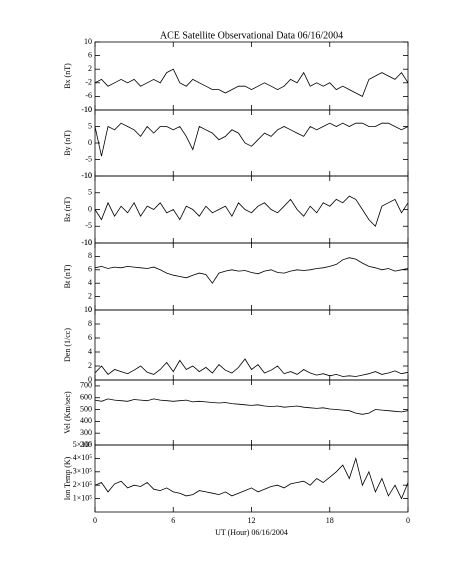 The width and height of the screenshot is (453, 566). Describe the element at coordinates (86, 397) in the screenshot. I see `y-tick-label: 600` at that location.